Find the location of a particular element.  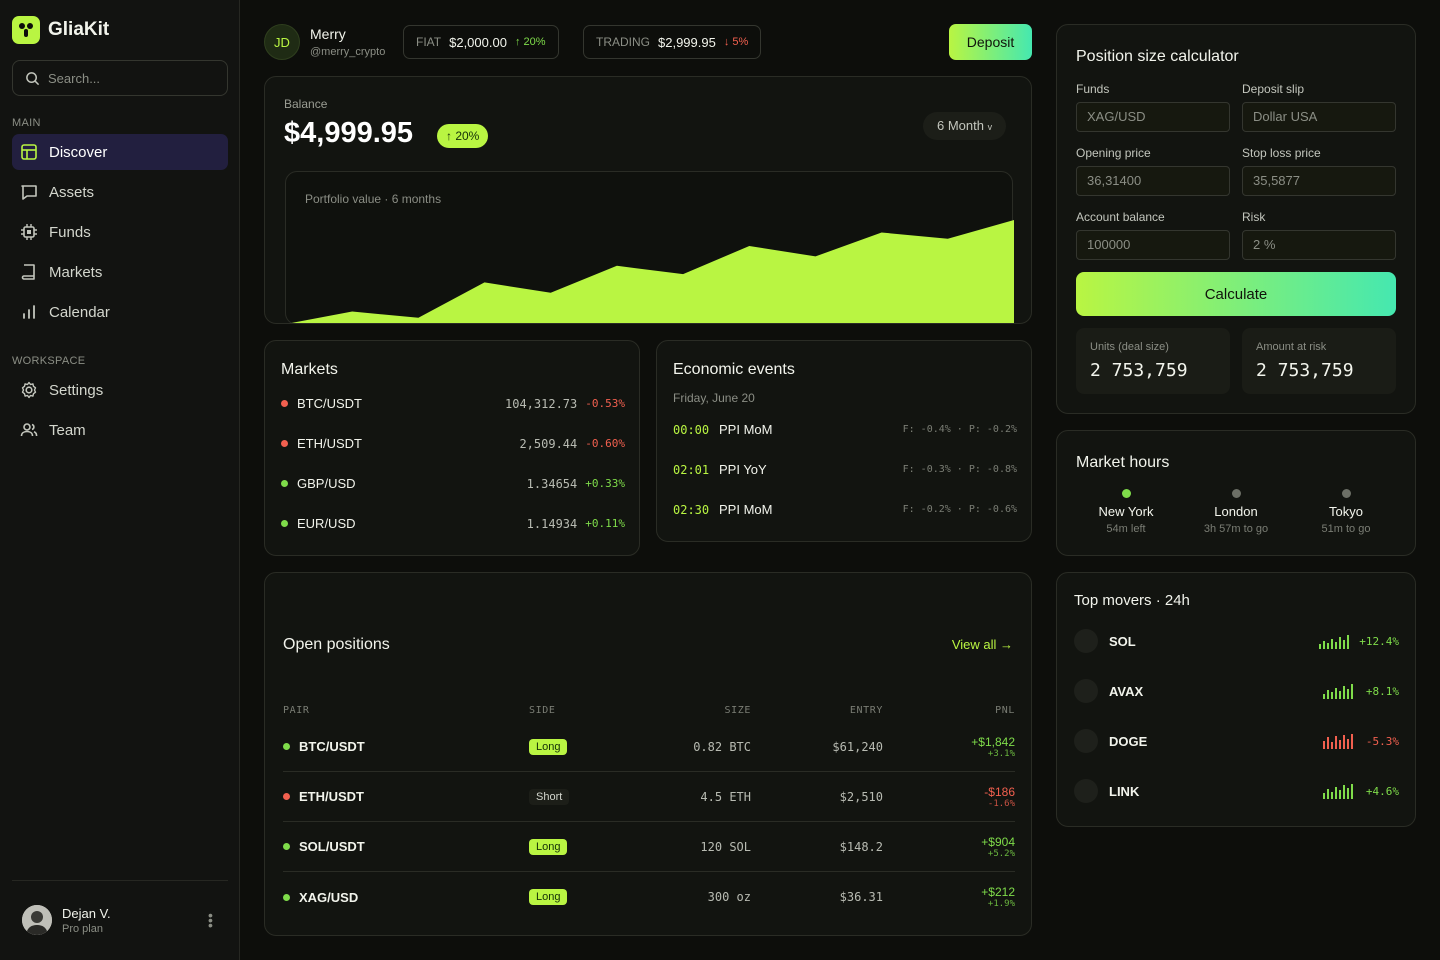

city-name: New York is located at coordinates (1126, 511).